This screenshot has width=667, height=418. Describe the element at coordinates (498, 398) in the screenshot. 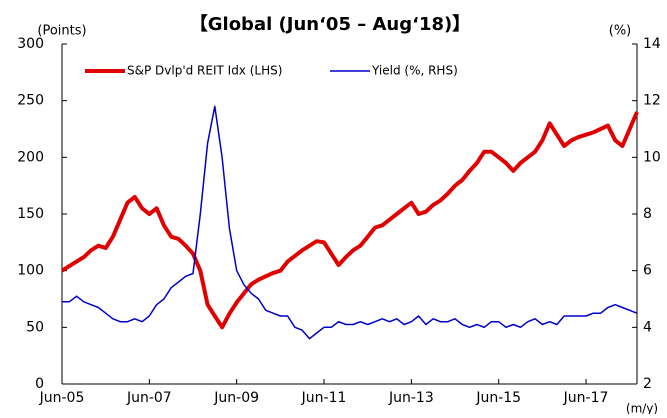

I see `x-tick-label: Jun-15` at that location.